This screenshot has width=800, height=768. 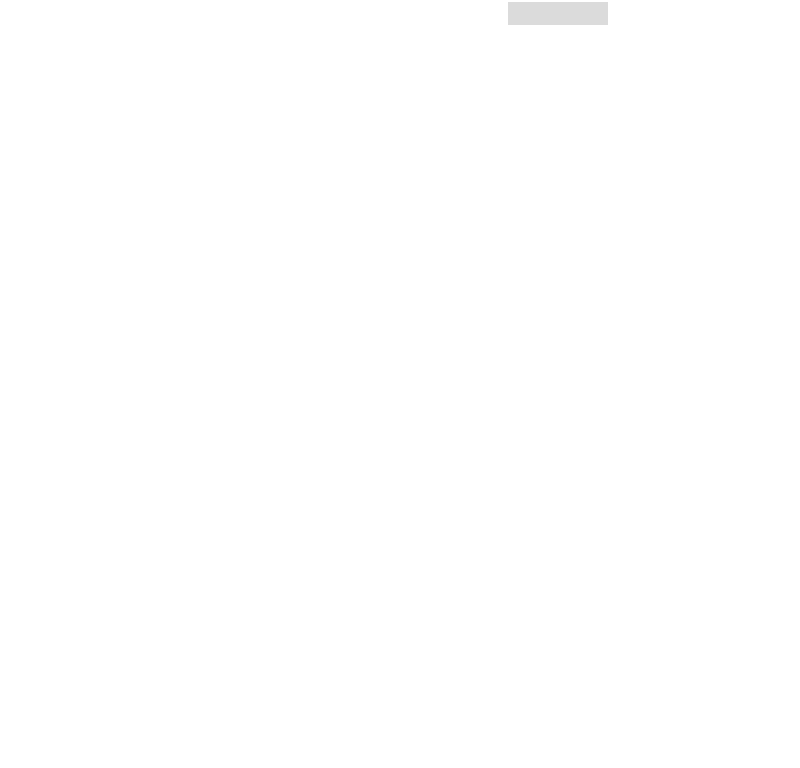 What do you see at coordinates (429, 7) in the screenshot?
I see `group-header-channel` at bounding box center [429, 7].